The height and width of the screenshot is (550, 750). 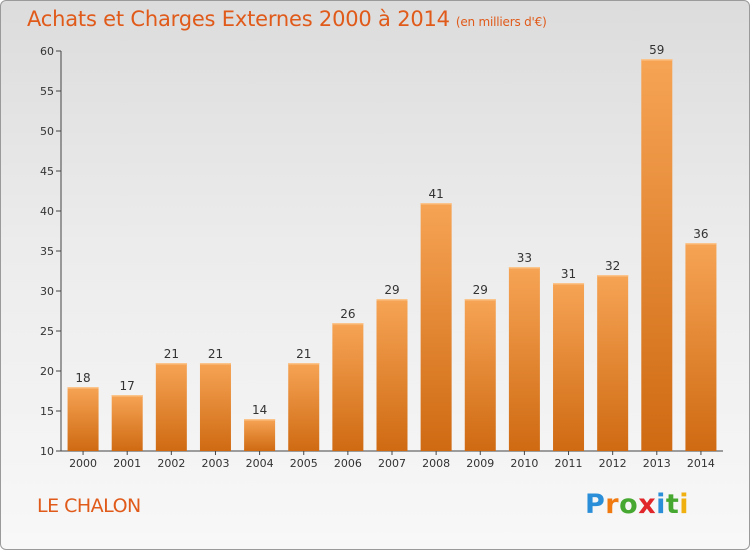 What do you see at coordinates (647, 504) in the screenshot?
I see `logo-letter: x` at bounding box center [647, 504].